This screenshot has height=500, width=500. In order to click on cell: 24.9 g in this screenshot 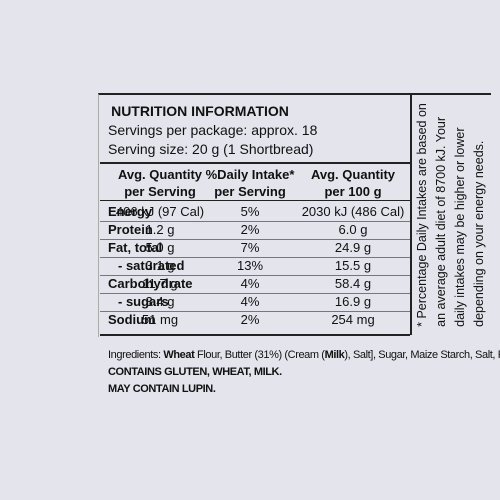, I will do `click(353, 247)`.